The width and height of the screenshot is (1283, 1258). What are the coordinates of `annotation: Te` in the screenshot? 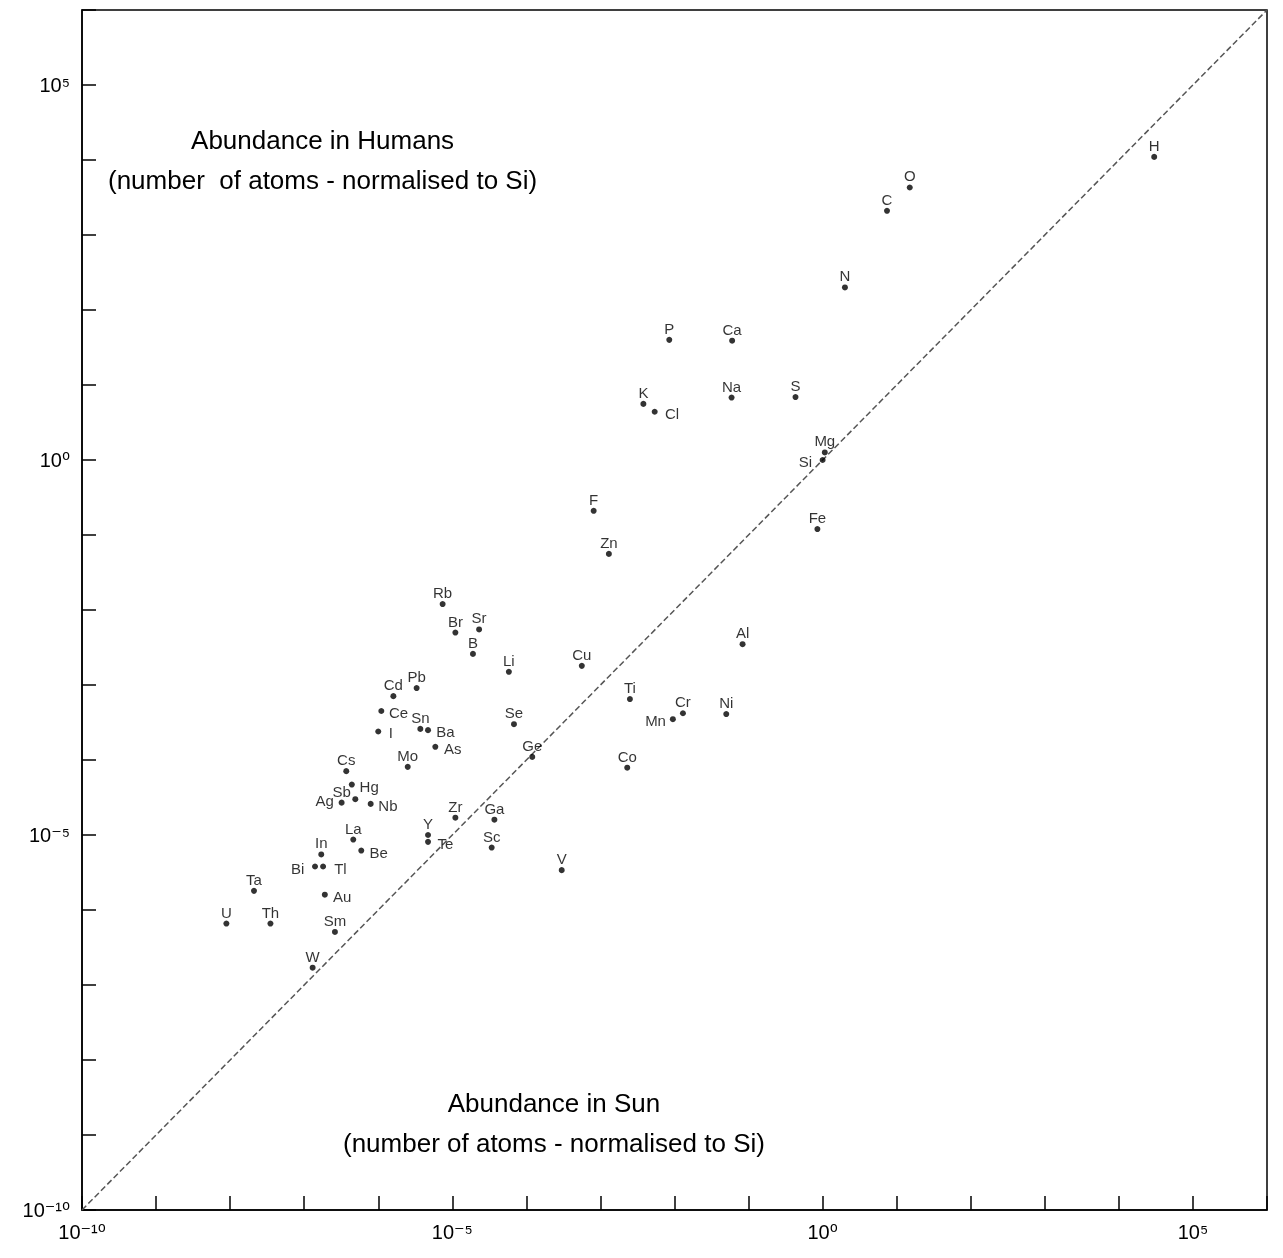 It's located at (445, 843).